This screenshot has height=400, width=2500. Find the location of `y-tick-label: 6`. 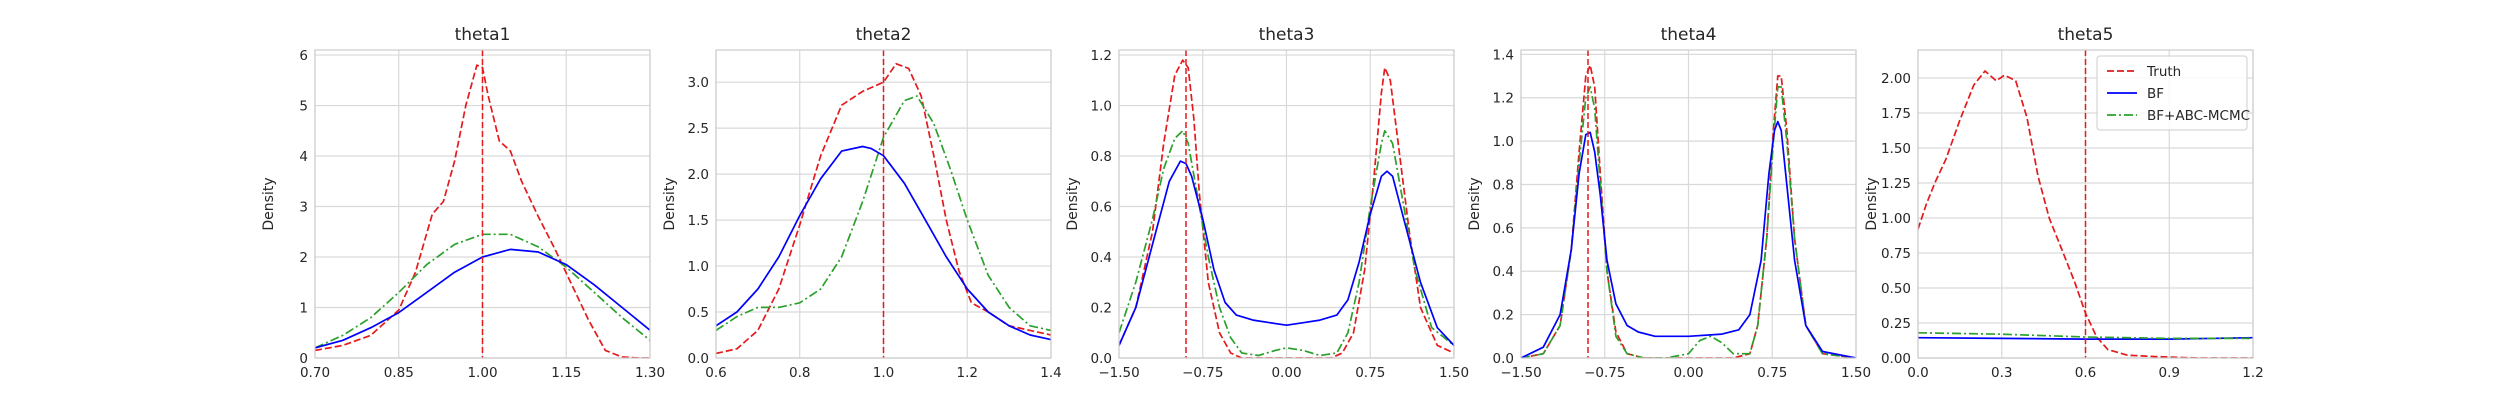

y-tick-label: 6 is located at coordinates (303, 56).